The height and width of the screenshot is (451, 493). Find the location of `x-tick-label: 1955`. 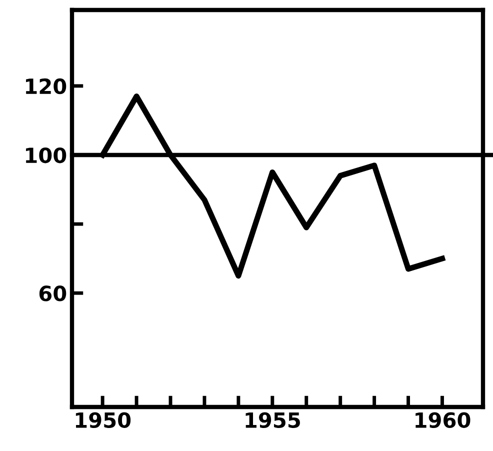

x-tick-label: 1955 is located at coordinates (273, 420).